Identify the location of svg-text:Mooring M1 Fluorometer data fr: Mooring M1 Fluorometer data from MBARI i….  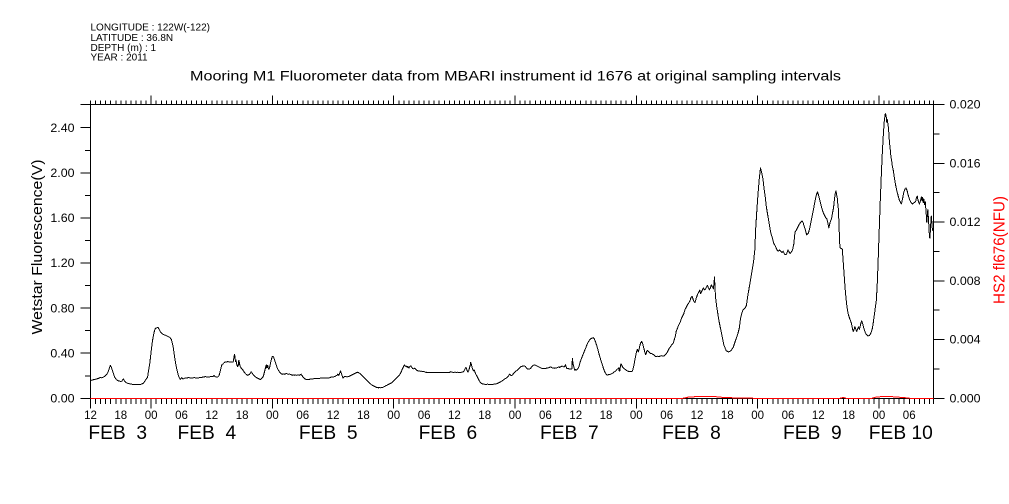
(515, 76).